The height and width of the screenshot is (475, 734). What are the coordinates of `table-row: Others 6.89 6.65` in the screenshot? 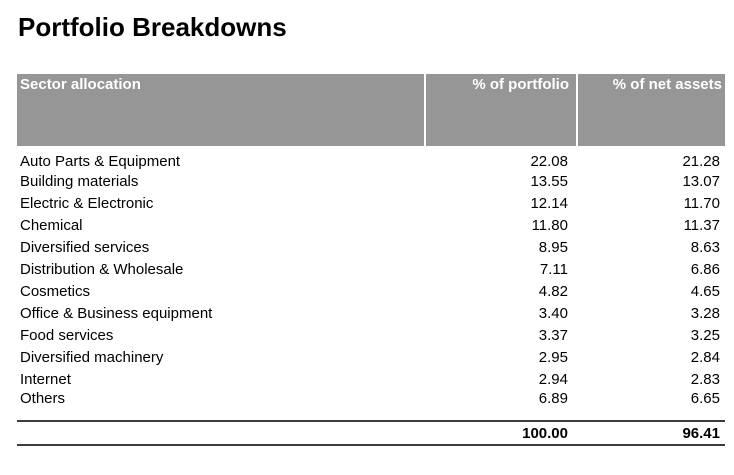 It's located at (371, 405).